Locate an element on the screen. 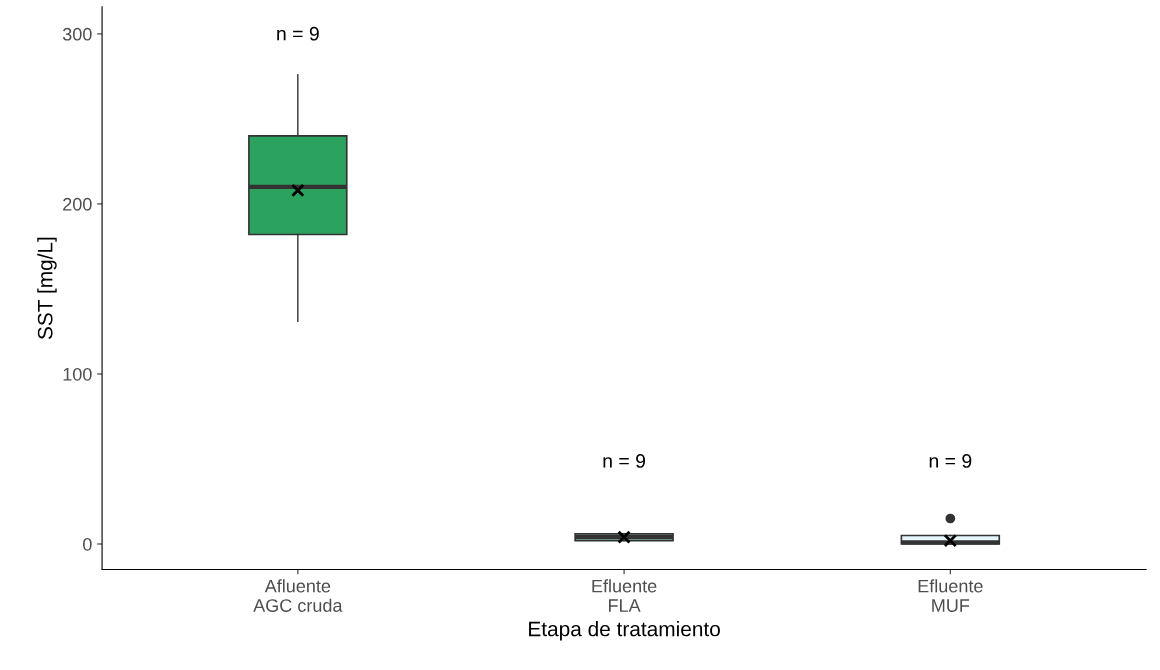 Image resolution: width=1160 pixels, height=670 pixels. y-tick-label: 200 is located at coordinates (77, 204).